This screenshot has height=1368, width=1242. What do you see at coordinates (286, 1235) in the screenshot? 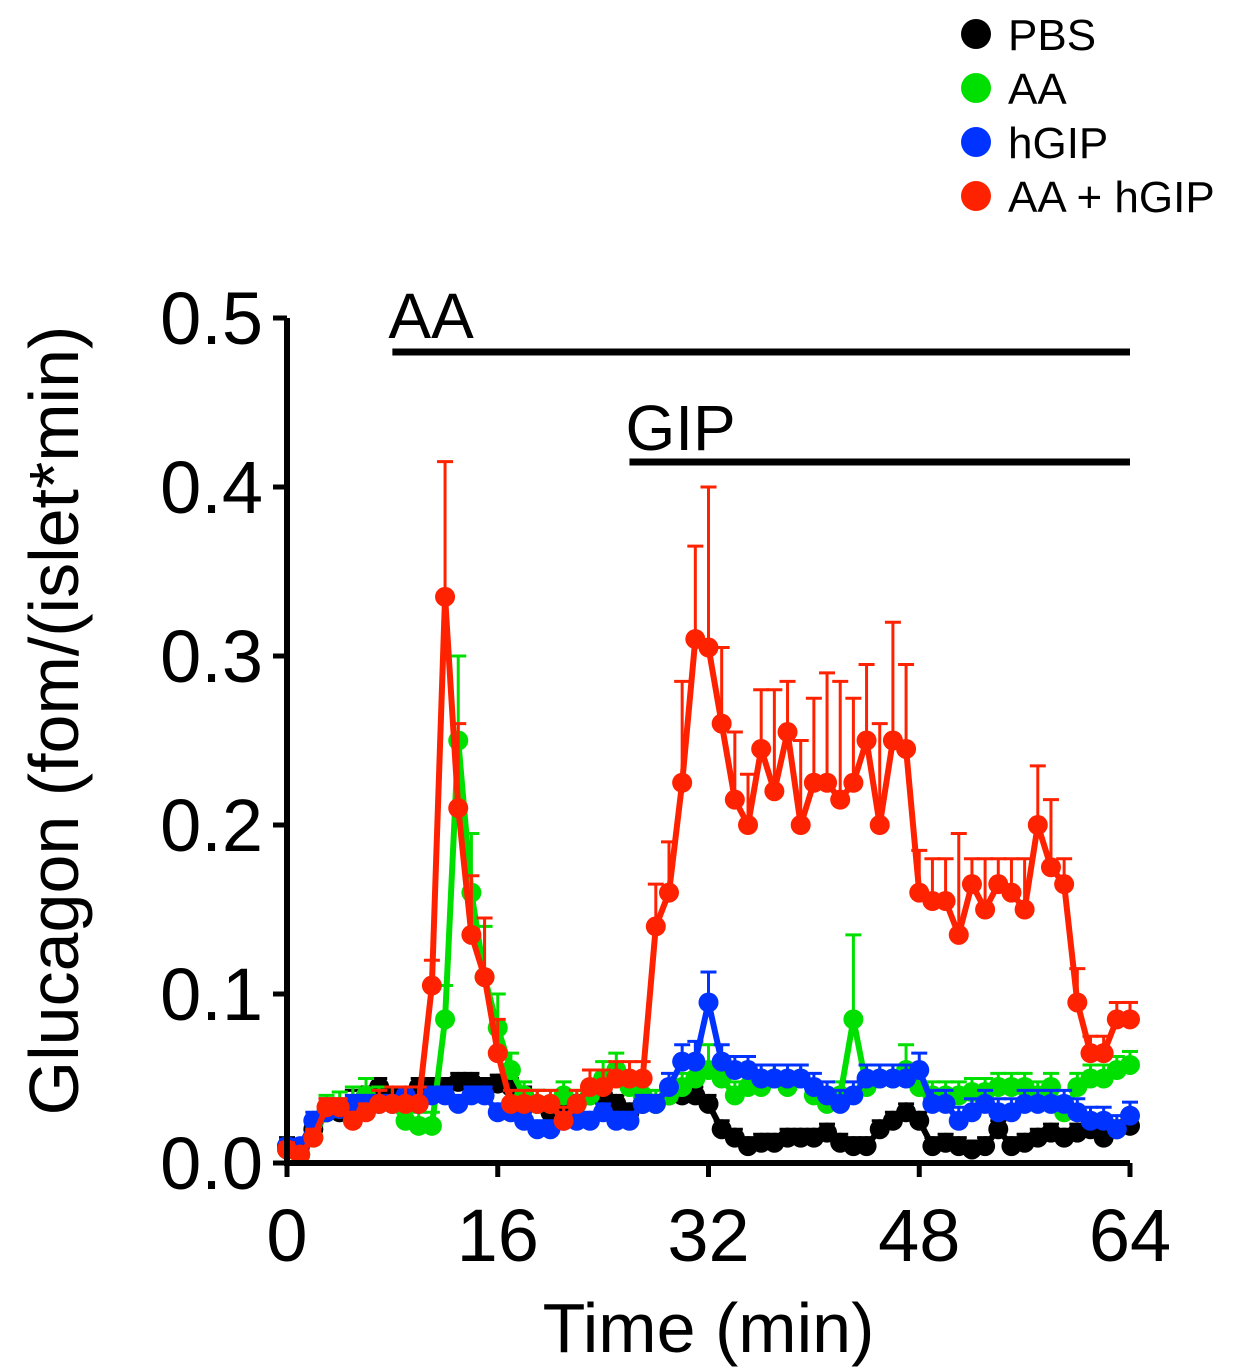
I see `x-tick-label: 0` at bounding box center [286, 1235].